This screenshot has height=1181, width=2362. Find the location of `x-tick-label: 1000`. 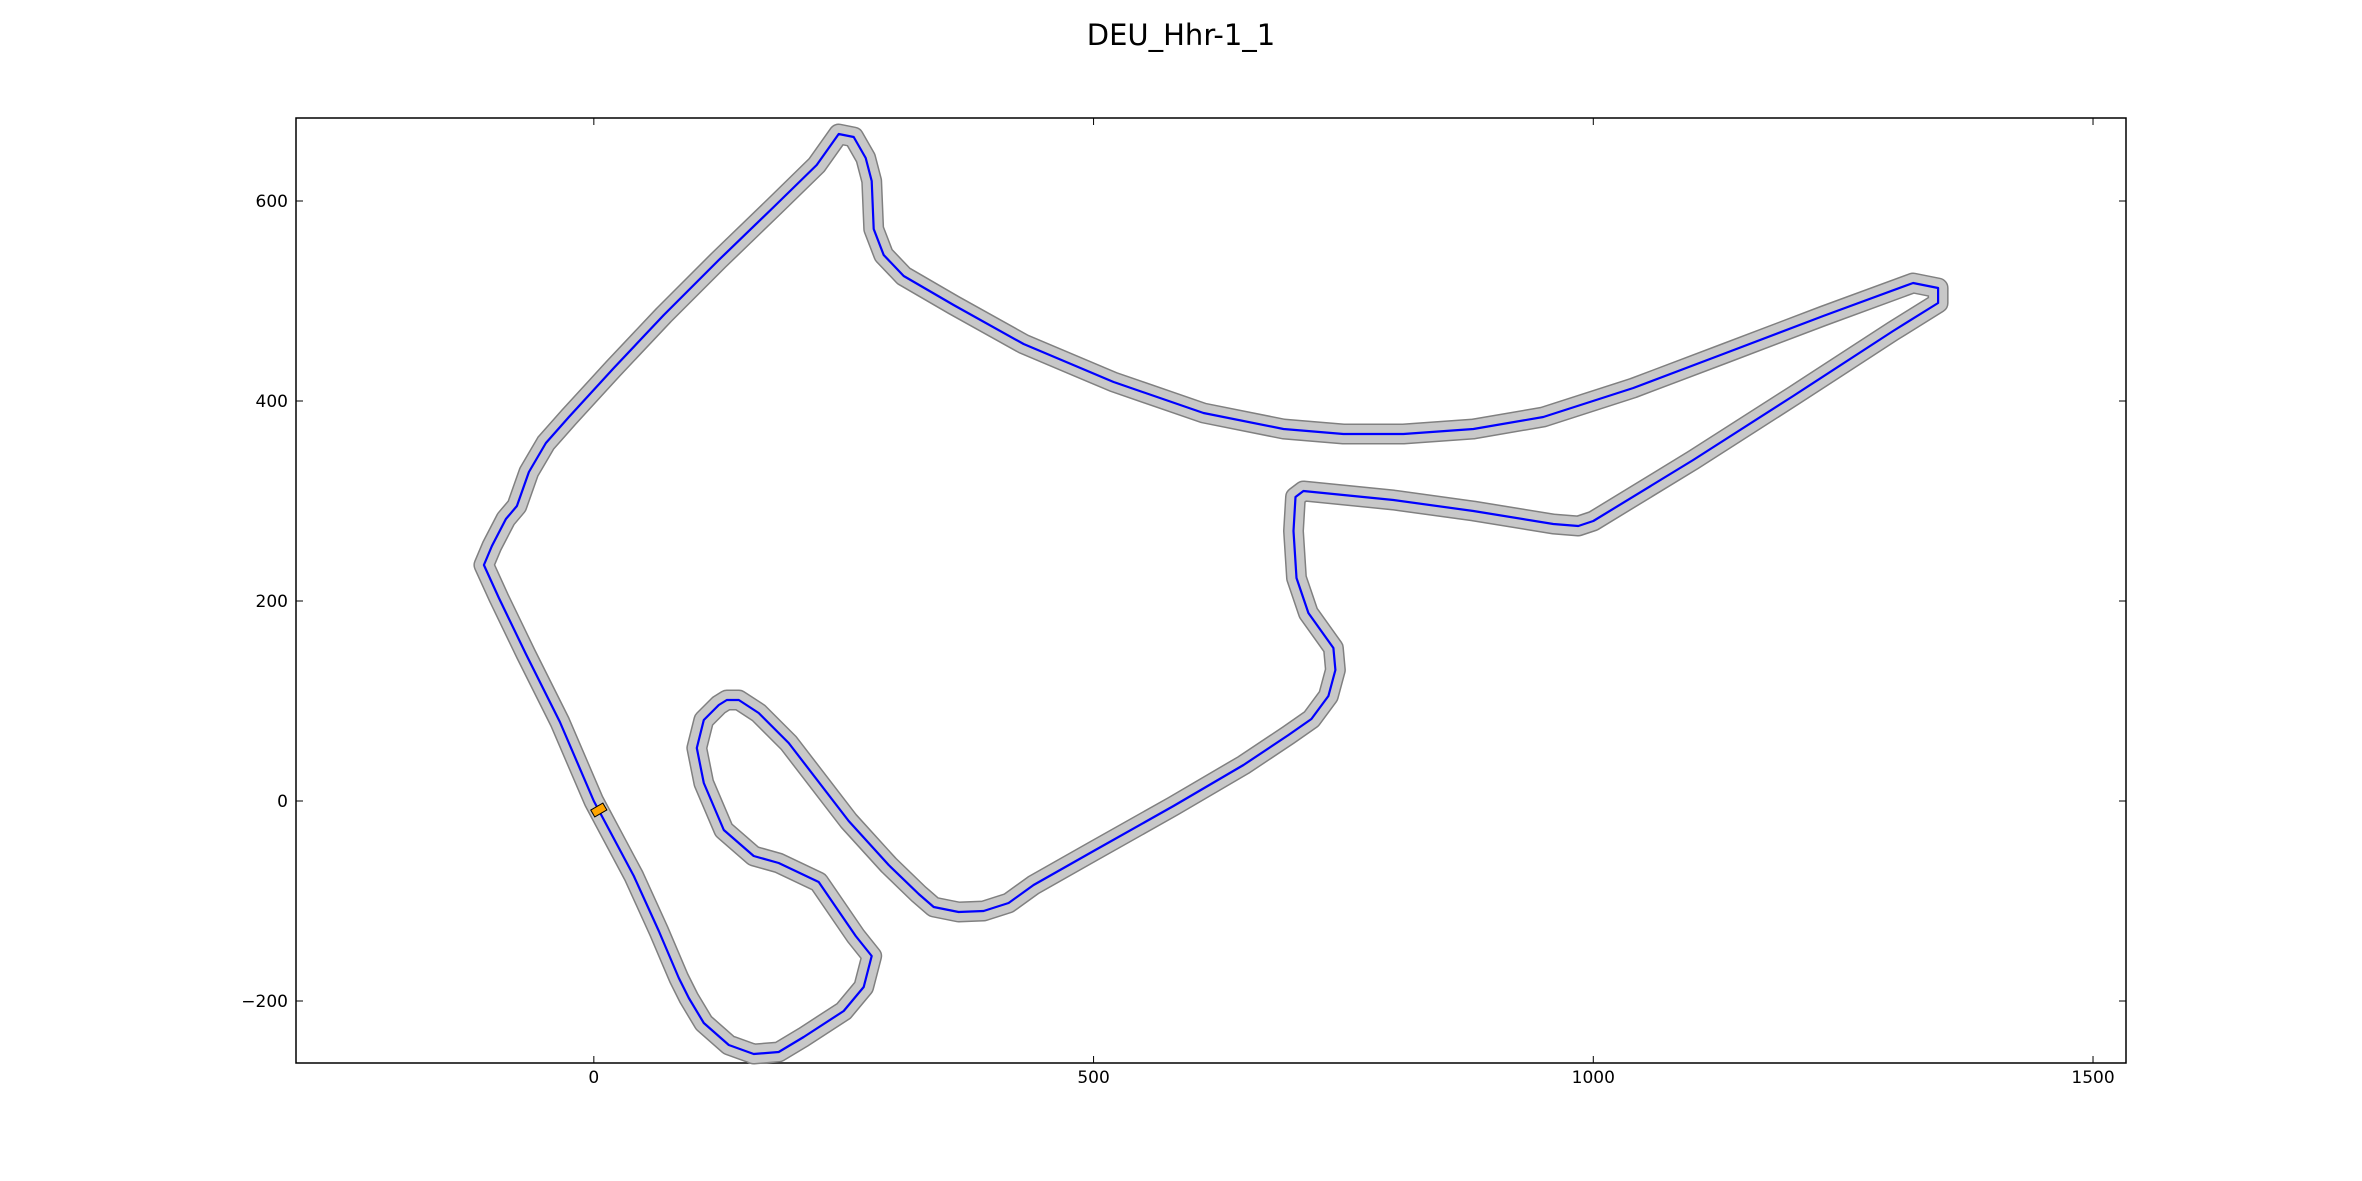

x-tick-label: 1000 is located at coordinates (1593, 1078).